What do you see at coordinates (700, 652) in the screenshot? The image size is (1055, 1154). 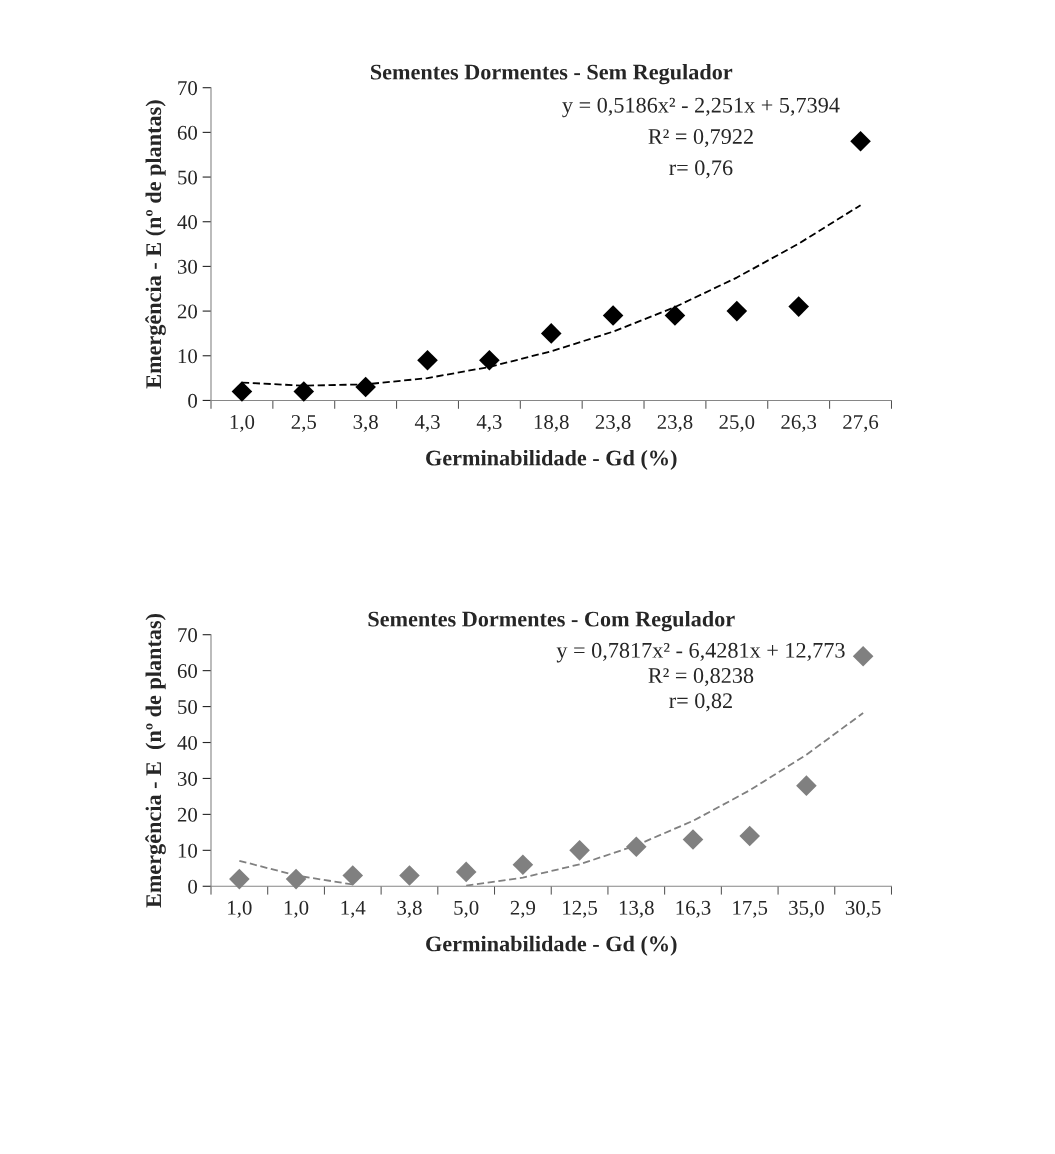 I see `annotation: y = 0,7817x² - 6,4281x + 12,773` at bounding box center [700, 652].